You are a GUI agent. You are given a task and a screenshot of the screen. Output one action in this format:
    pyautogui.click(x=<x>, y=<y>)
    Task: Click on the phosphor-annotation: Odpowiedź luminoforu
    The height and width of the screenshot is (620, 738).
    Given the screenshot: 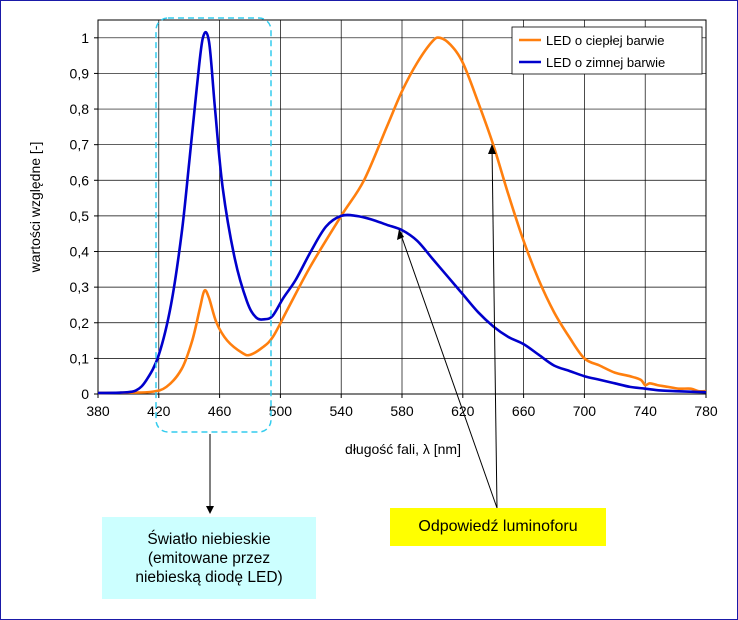 What is the action you would take?
    pyautogui.click(x=498, y=527)
    